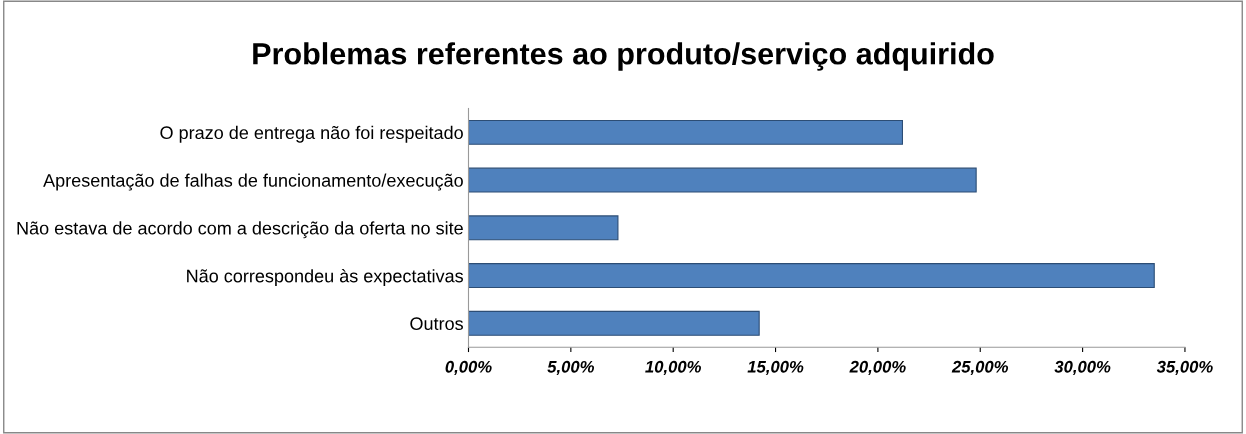 This screenshot has height=434, width=1246. What do you see at coordinates (311, 134) in the screenshot?
I see `y-tick-label: O prazo de entrega não foi respeitado` at bounding box center [311, 134].